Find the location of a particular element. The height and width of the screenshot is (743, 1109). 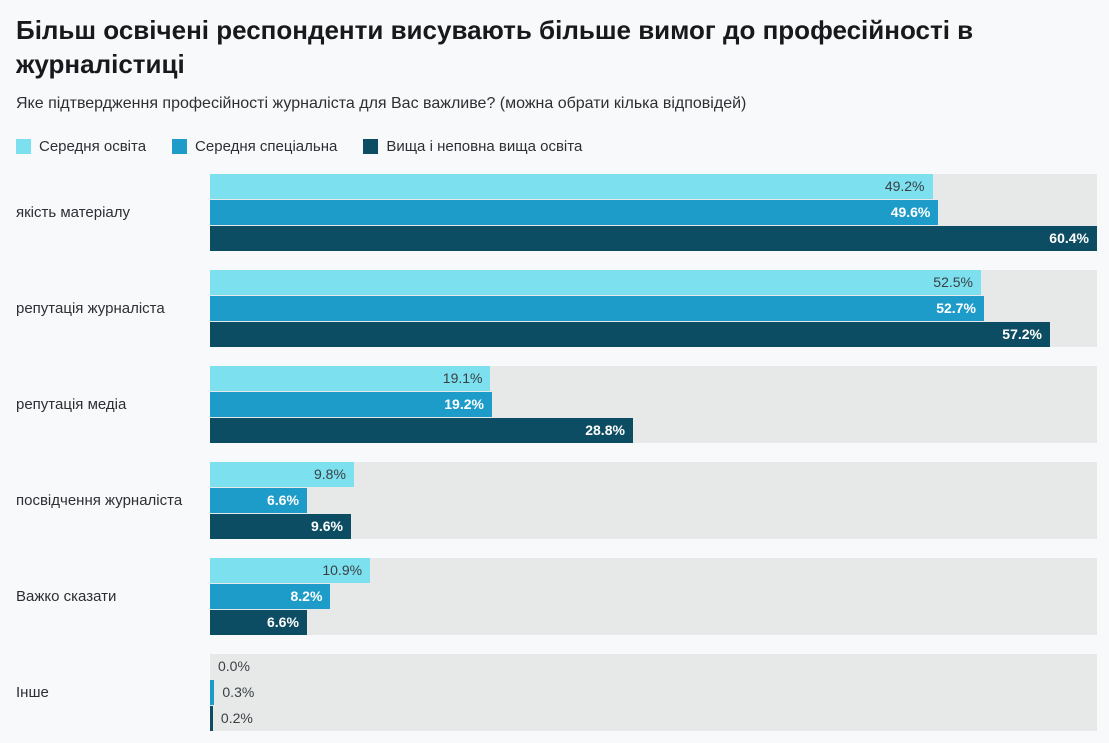

bar-track: 10.9% 8.2% 6.6% is located at coordinates (653, 596).